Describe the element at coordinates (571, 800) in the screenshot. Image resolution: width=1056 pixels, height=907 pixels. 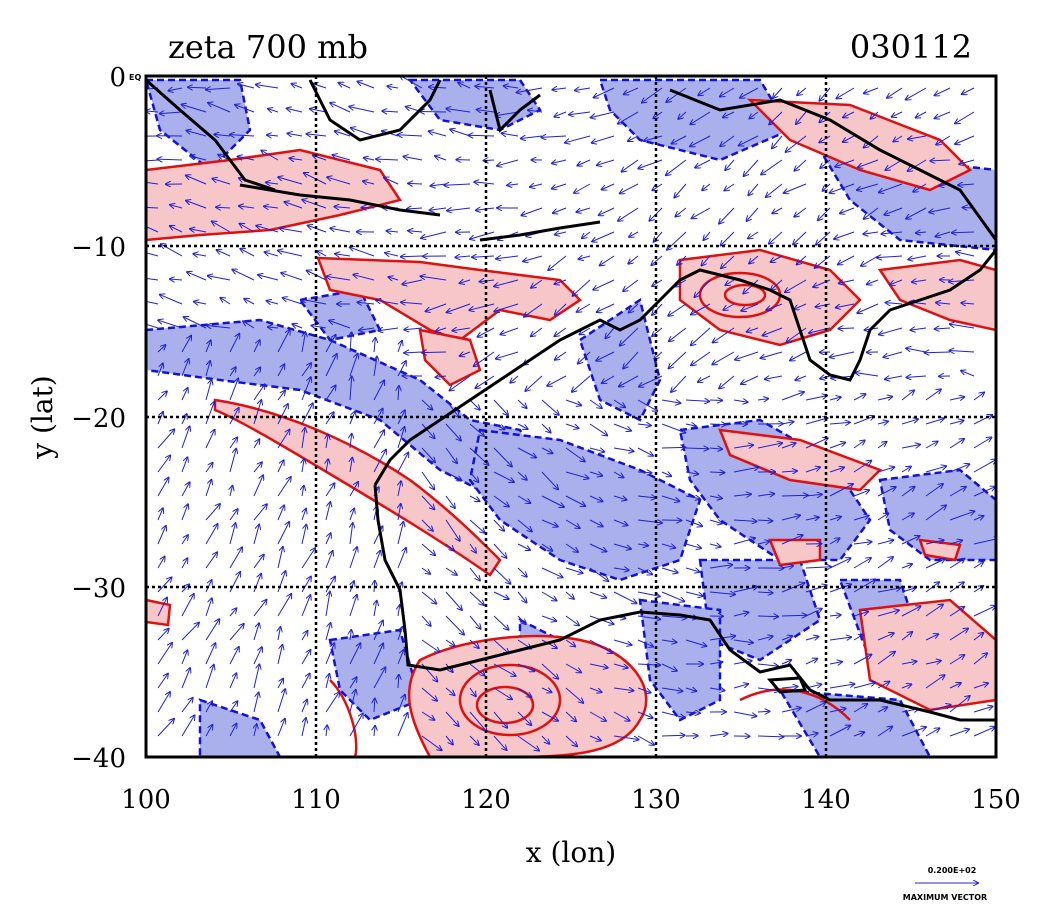
I see `x-tick-labels: 100 110 120 130 140 150` at that location.